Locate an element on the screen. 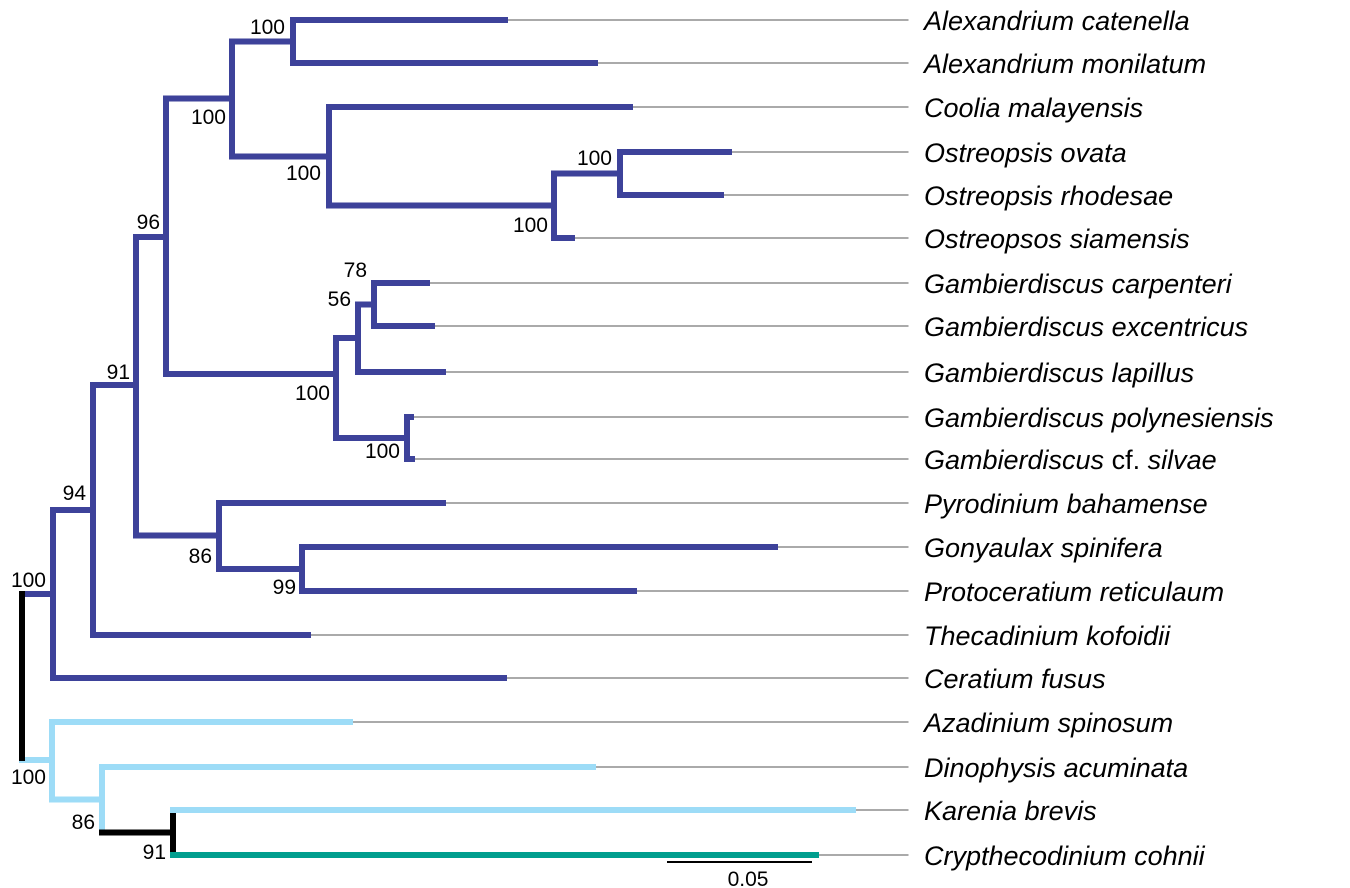 Image resolution: width=1350 pixels, height=888 pixels. taxon-label: Gambierdiscus excentricus is located at coordinates (1086, 327).